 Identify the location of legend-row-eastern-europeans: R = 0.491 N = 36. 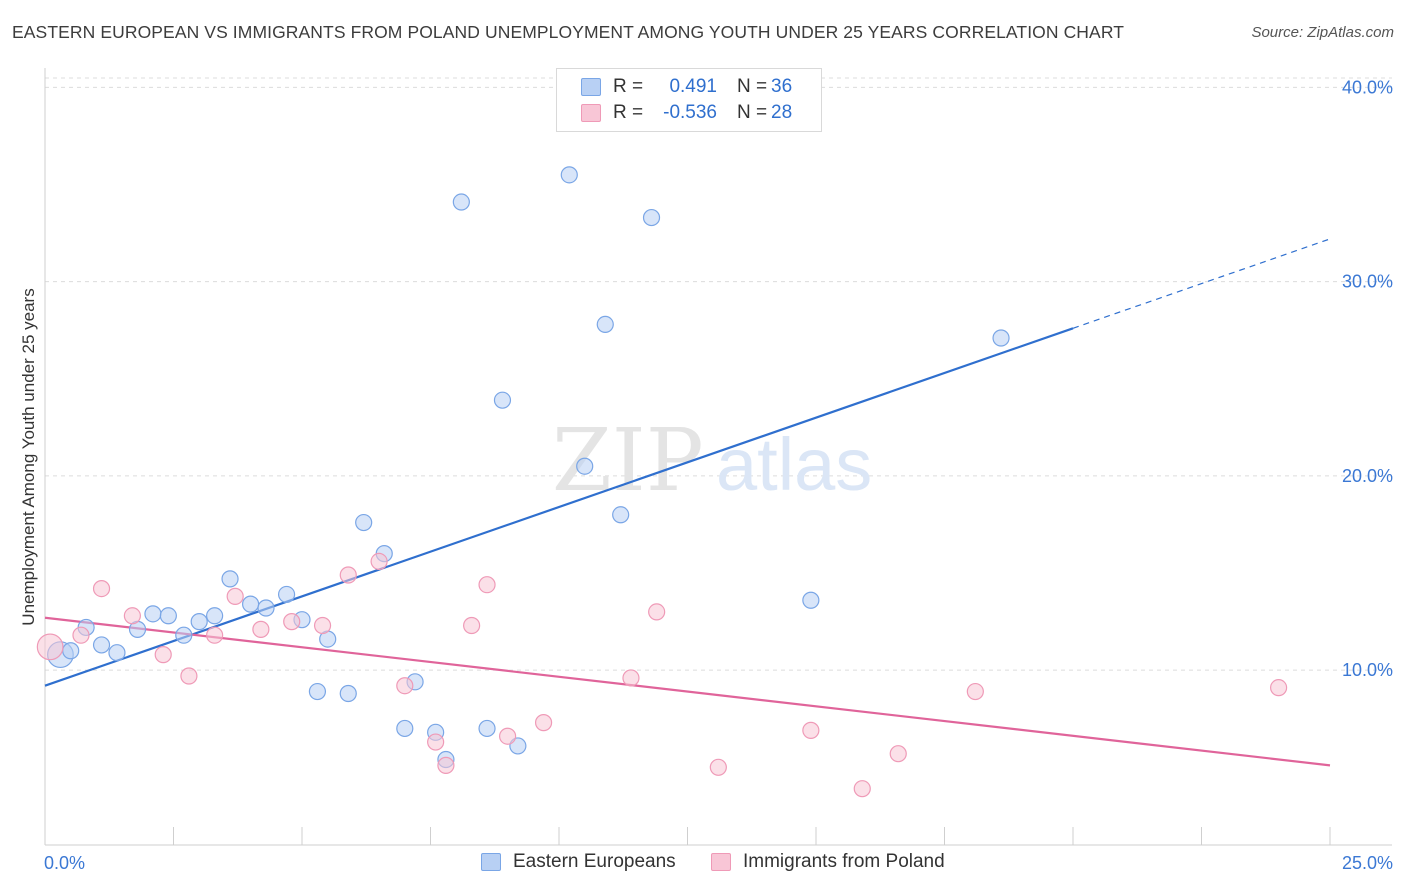
(686, 87).